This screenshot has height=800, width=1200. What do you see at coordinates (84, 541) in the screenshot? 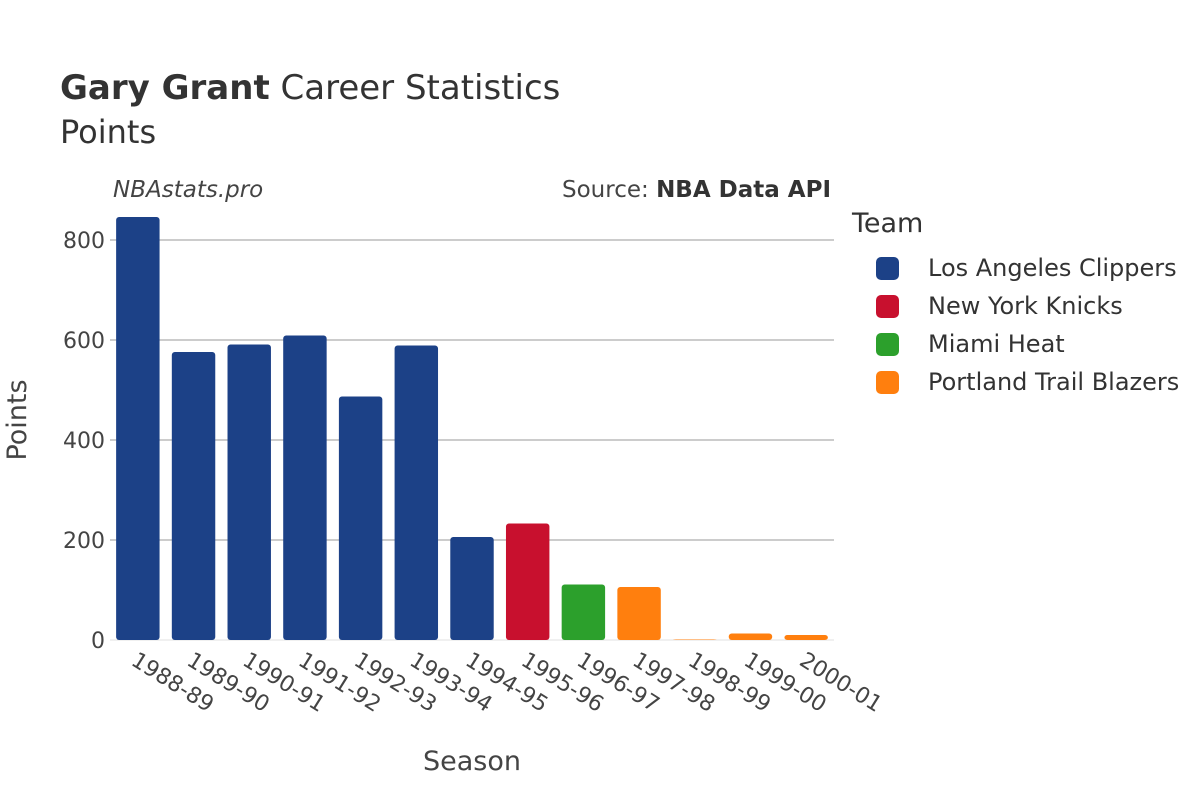
I see `y-tick-label: 200` at bounding box center [84, 541].